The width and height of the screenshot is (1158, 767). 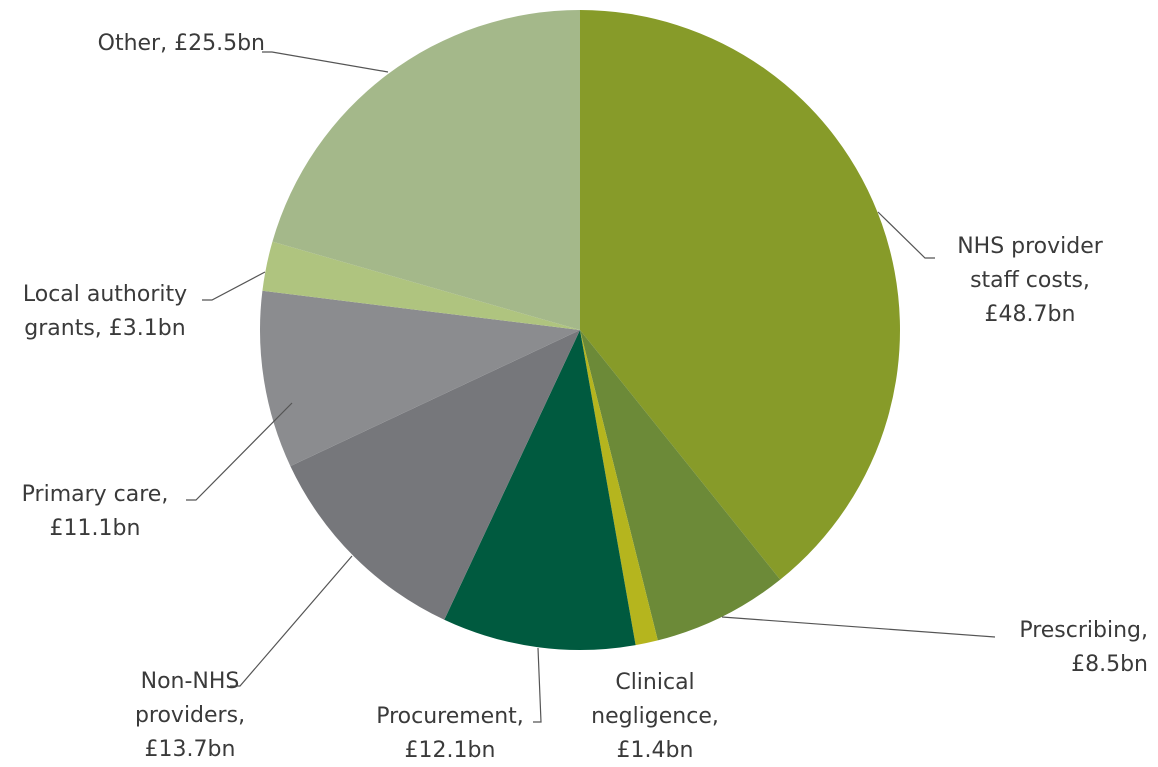 I want to click on slice-label: Prescribing, £8.5bn, so click(x=1064, y=648).